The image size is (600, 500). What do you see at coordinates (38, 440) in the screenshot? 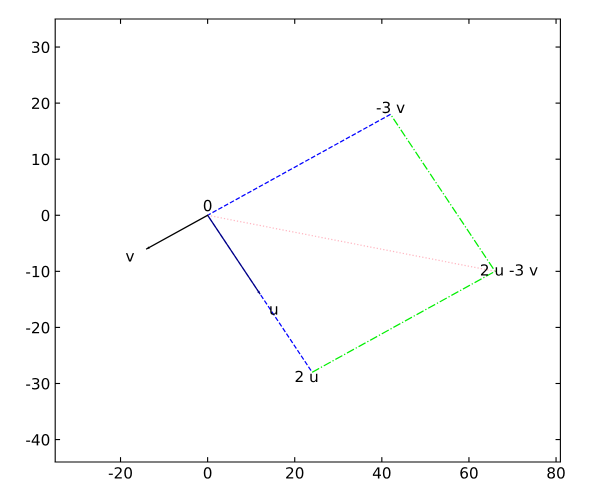
I see `y-tick-label: -40` at bounding box center [38, 440].